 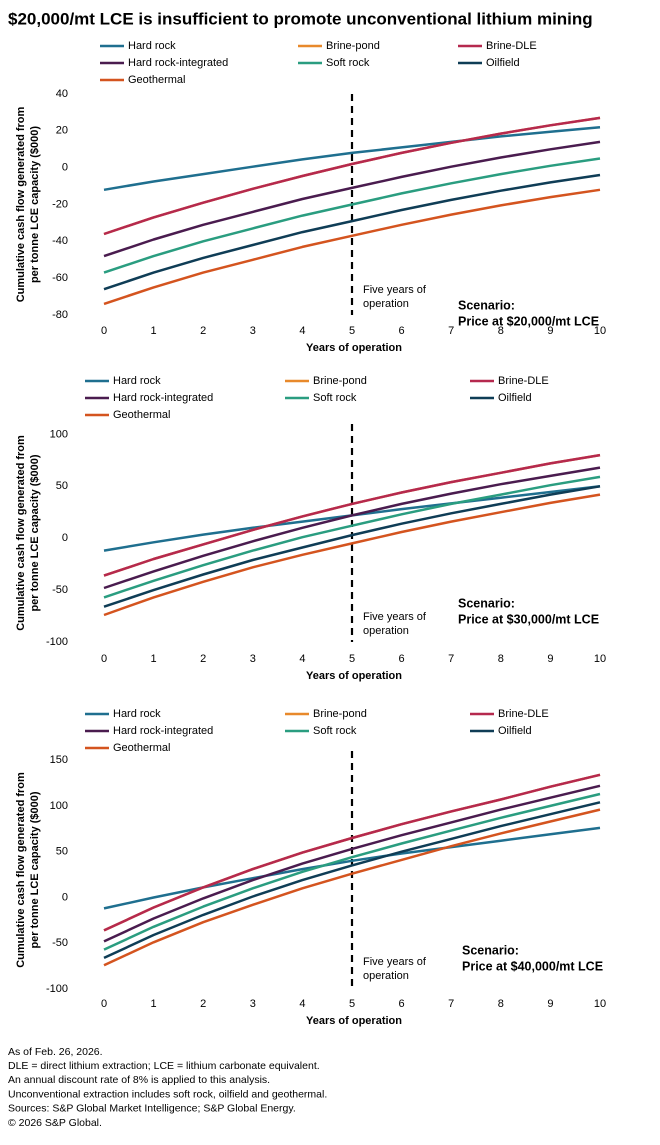 I want to click on scenario: Price at $40,000/mt LCE, so click(x=532, y=966).